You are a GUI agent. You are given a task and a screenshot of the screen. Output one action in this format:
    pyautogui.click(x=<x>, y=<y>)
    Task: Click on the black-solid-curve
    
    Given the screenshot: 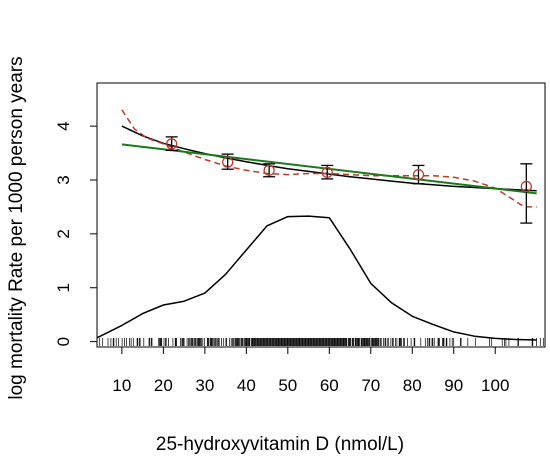 What is the action you would take?
    pyautogui.click(x=329, y=158)
    